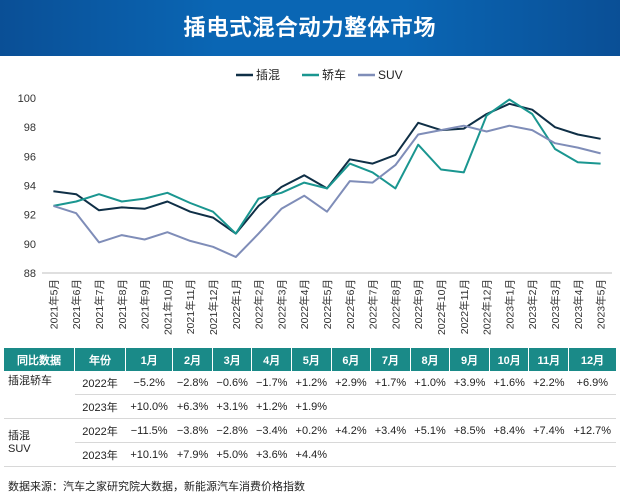  What do you see at coordinates (395, 304) in the screenshot?
I see `x-tick-label: 2022年8月` at bounding box center [395, 304].